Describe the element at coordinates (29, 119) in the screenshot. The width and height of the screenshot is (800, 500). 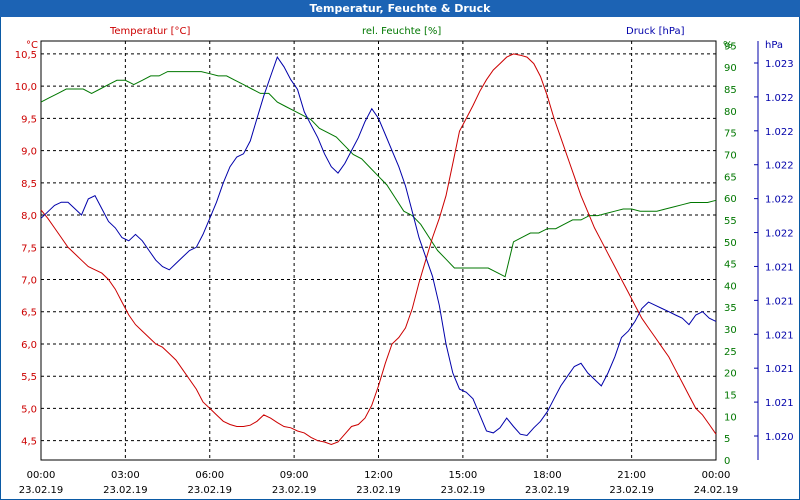
I see `temperature-tick-label: 9,5` at that location.